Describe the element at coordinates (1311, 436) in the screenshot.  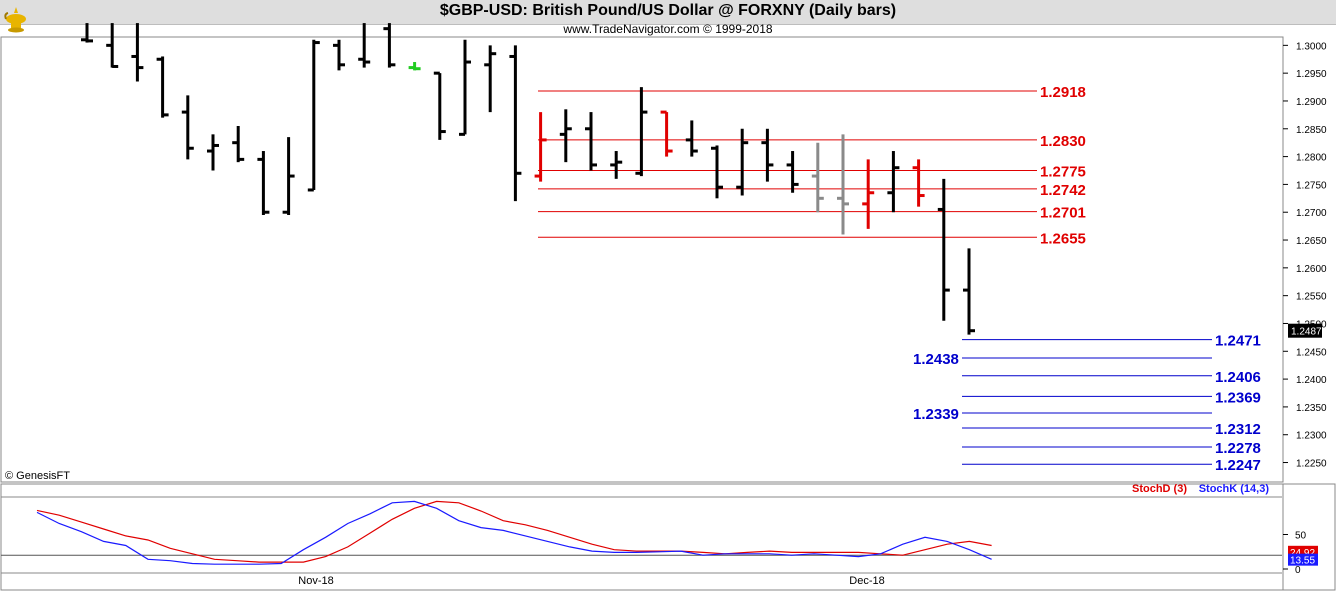
I see `price-tick-label: 1.2300` at that location.